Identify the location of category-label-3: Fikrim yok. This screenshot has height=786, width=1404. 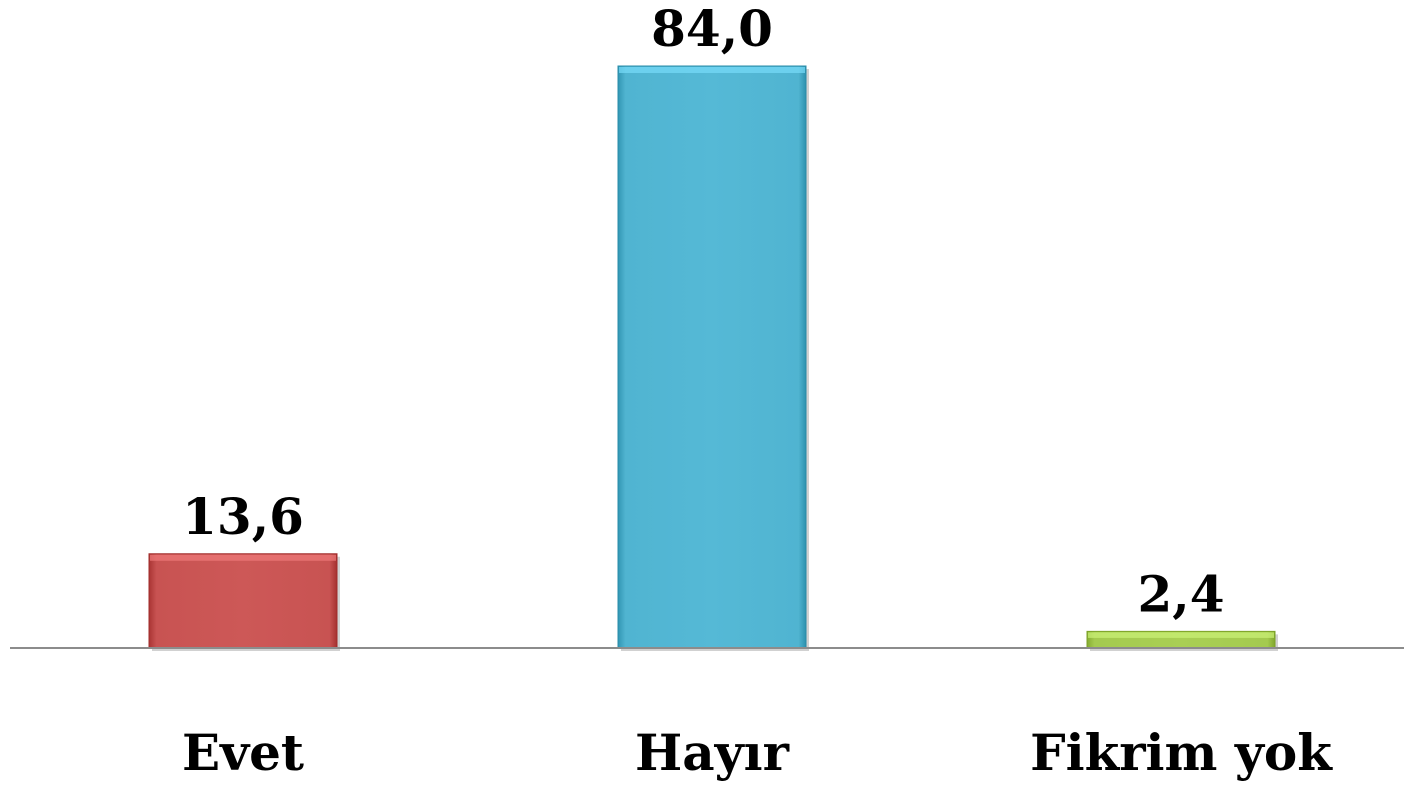
(1181, 752).